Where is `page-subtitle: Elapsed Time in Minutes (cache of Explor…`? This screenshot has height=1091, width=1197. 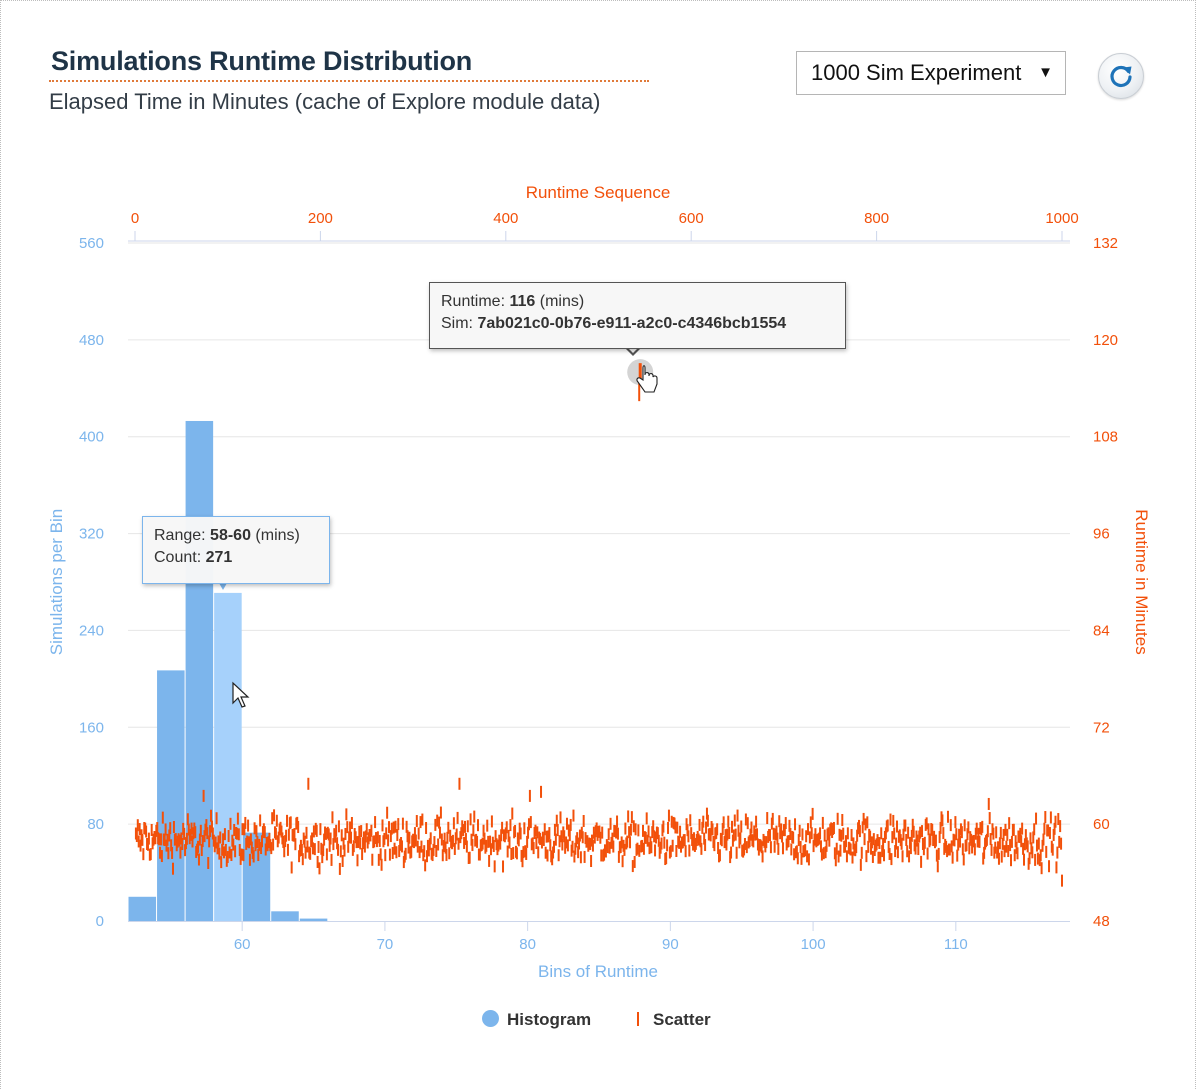
page-subtitle: Elapsed Time in Minutes (cache of Explor… is located at coordinates (325, 101).